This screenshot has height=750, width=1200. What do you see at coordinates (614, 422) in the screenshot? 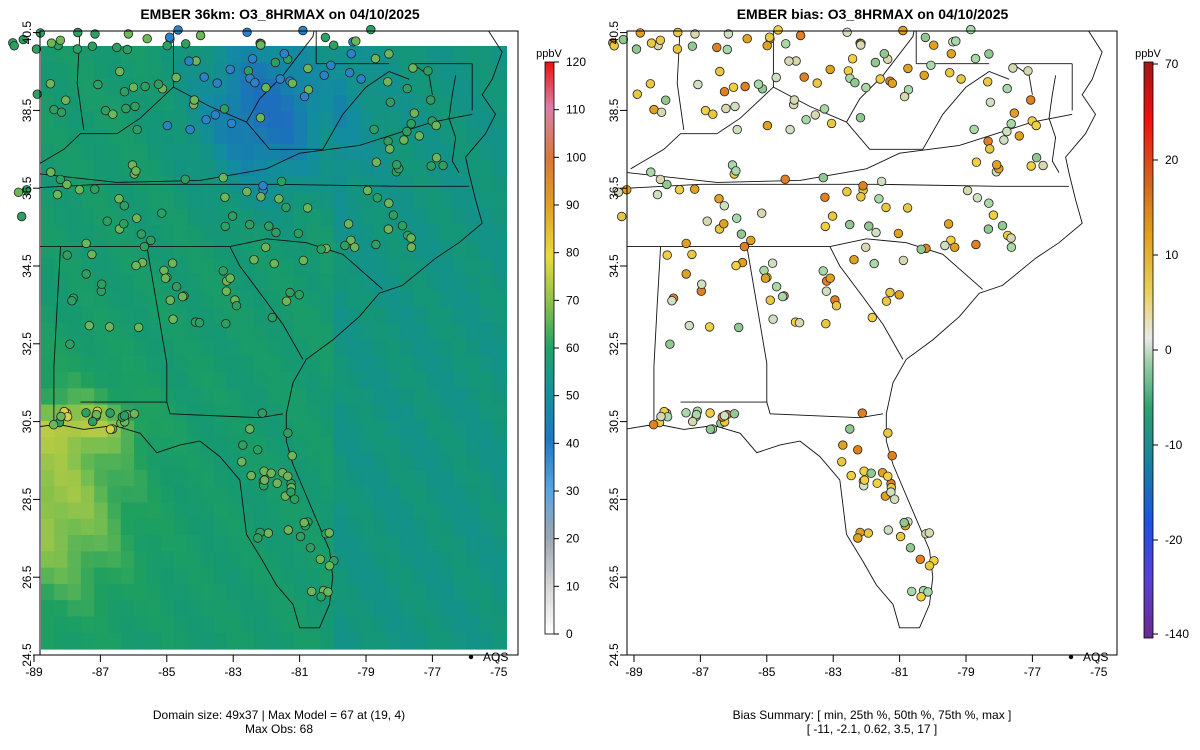
I see `y-tick-label: 30.5` at bounding box center [614, 422].